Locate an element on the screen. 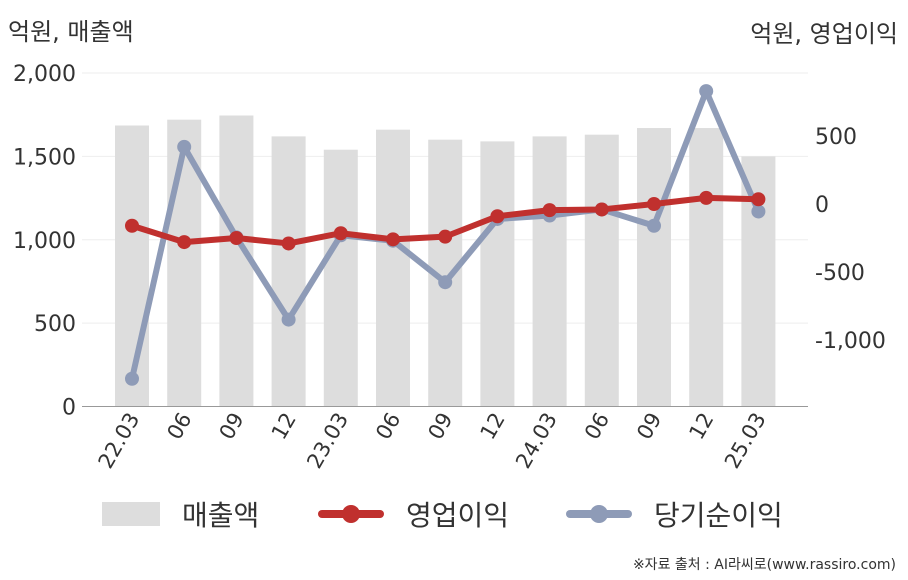  legend-item-net-income: 당기순이익 is located at coordinates (674, 514).